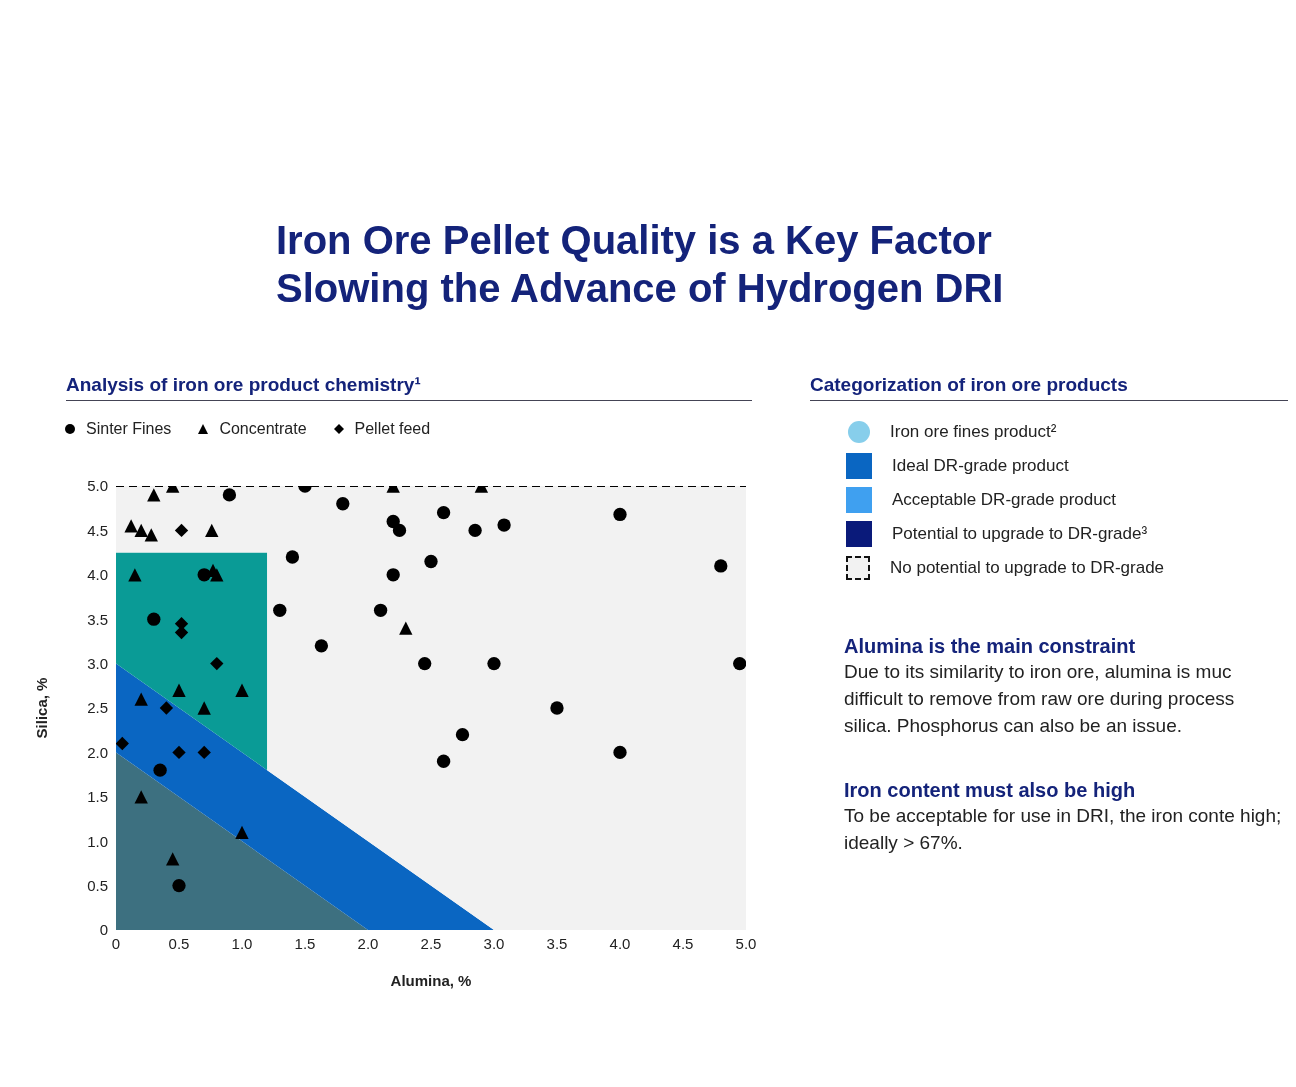  Describe the element at coordinates (494, 943) in the screenshot. I see `x-tick-label: 3.0` at that location.